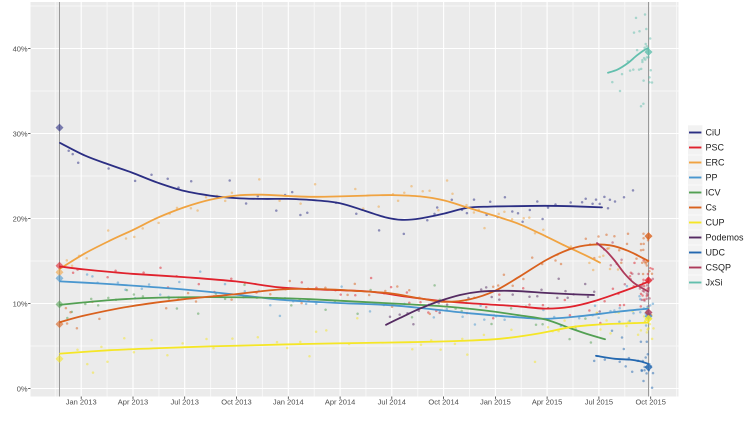  What do you see at coordinates (236, 401) in the screenshot?
I see `svg-text: Oct 2013` at bounding box center [236, 401].